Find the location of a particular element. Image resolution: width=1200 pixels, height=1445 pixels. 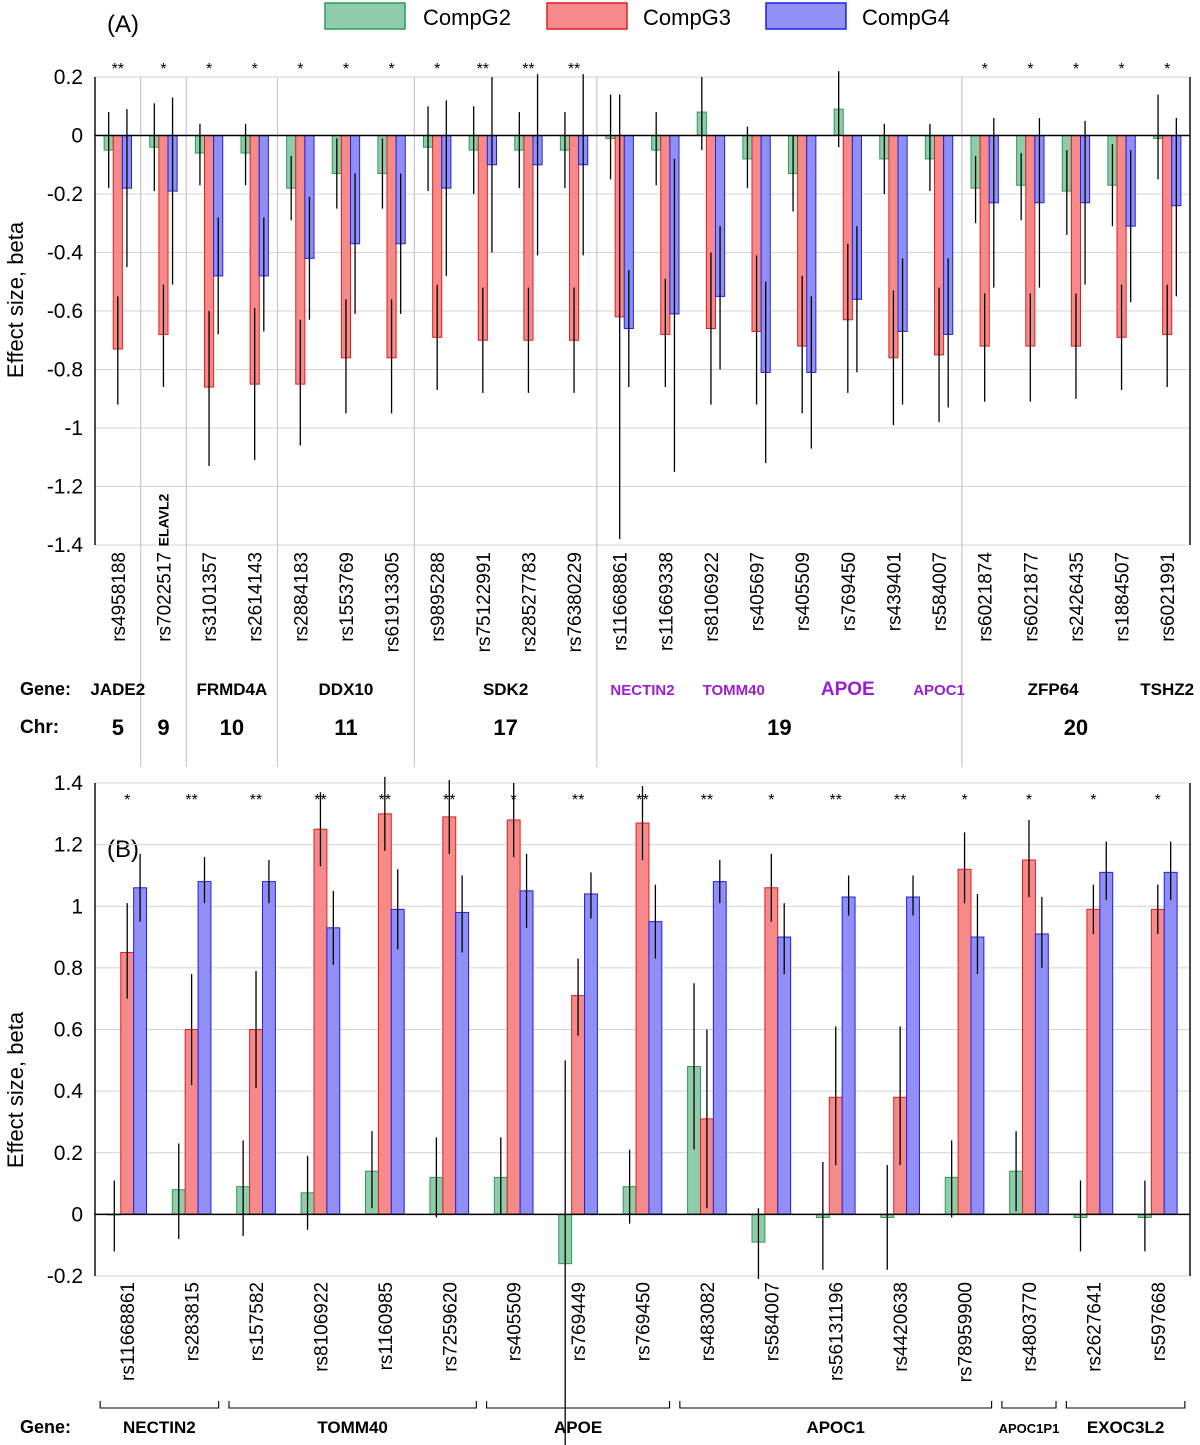

x-tick-label: rs7259620 is located at coordinates (450, 1327).